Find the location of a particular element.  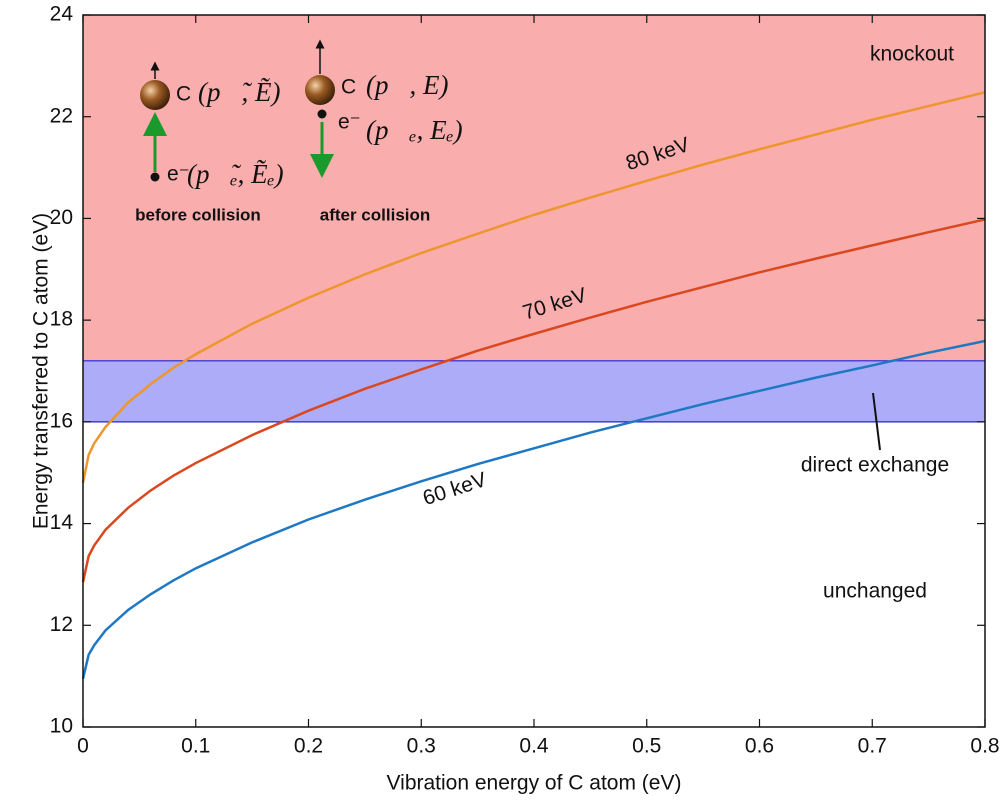

y-tick-label: 16 is located at coordinates (61, 420).